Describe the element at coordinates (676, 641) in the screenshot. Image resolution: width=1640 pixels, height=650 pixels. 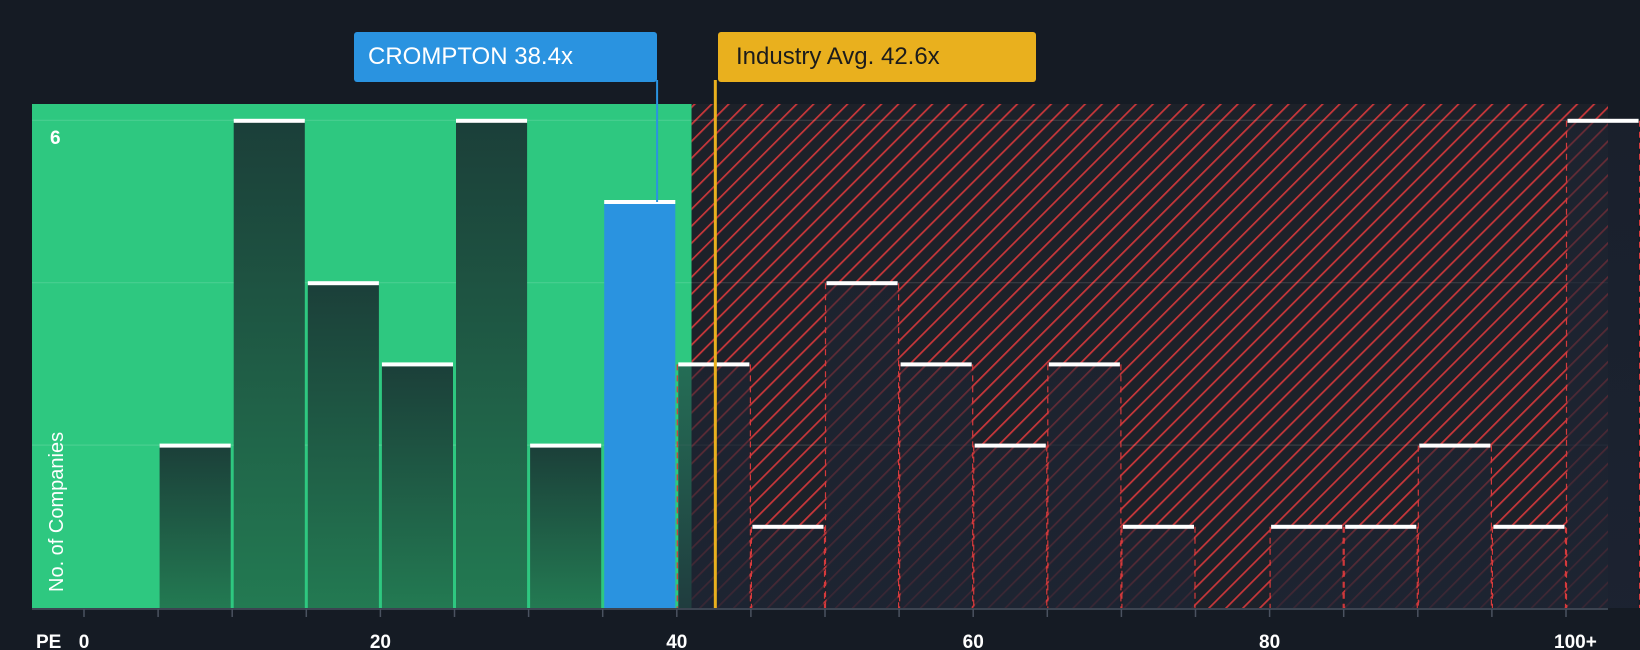
I see `x-tick-label: 40` at that location.